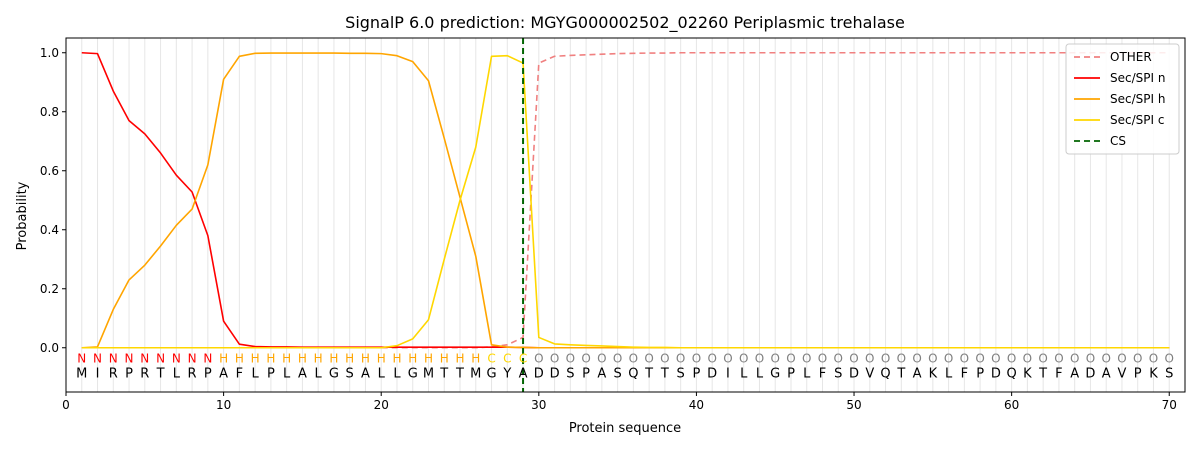 Image resolution: width=1200 pixels, height=450 pixels. I want to click on residue-label: I, so click(728, 373).